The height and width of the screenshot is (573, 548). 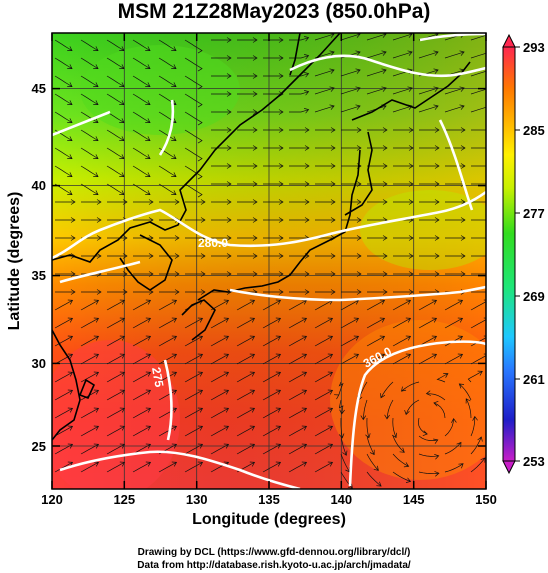 What do you see at coordinates (39, 267) in the screenshot?
I see `y-axis-tick-labels: 25 30 35 40 45` at bounding box center [39, 267].